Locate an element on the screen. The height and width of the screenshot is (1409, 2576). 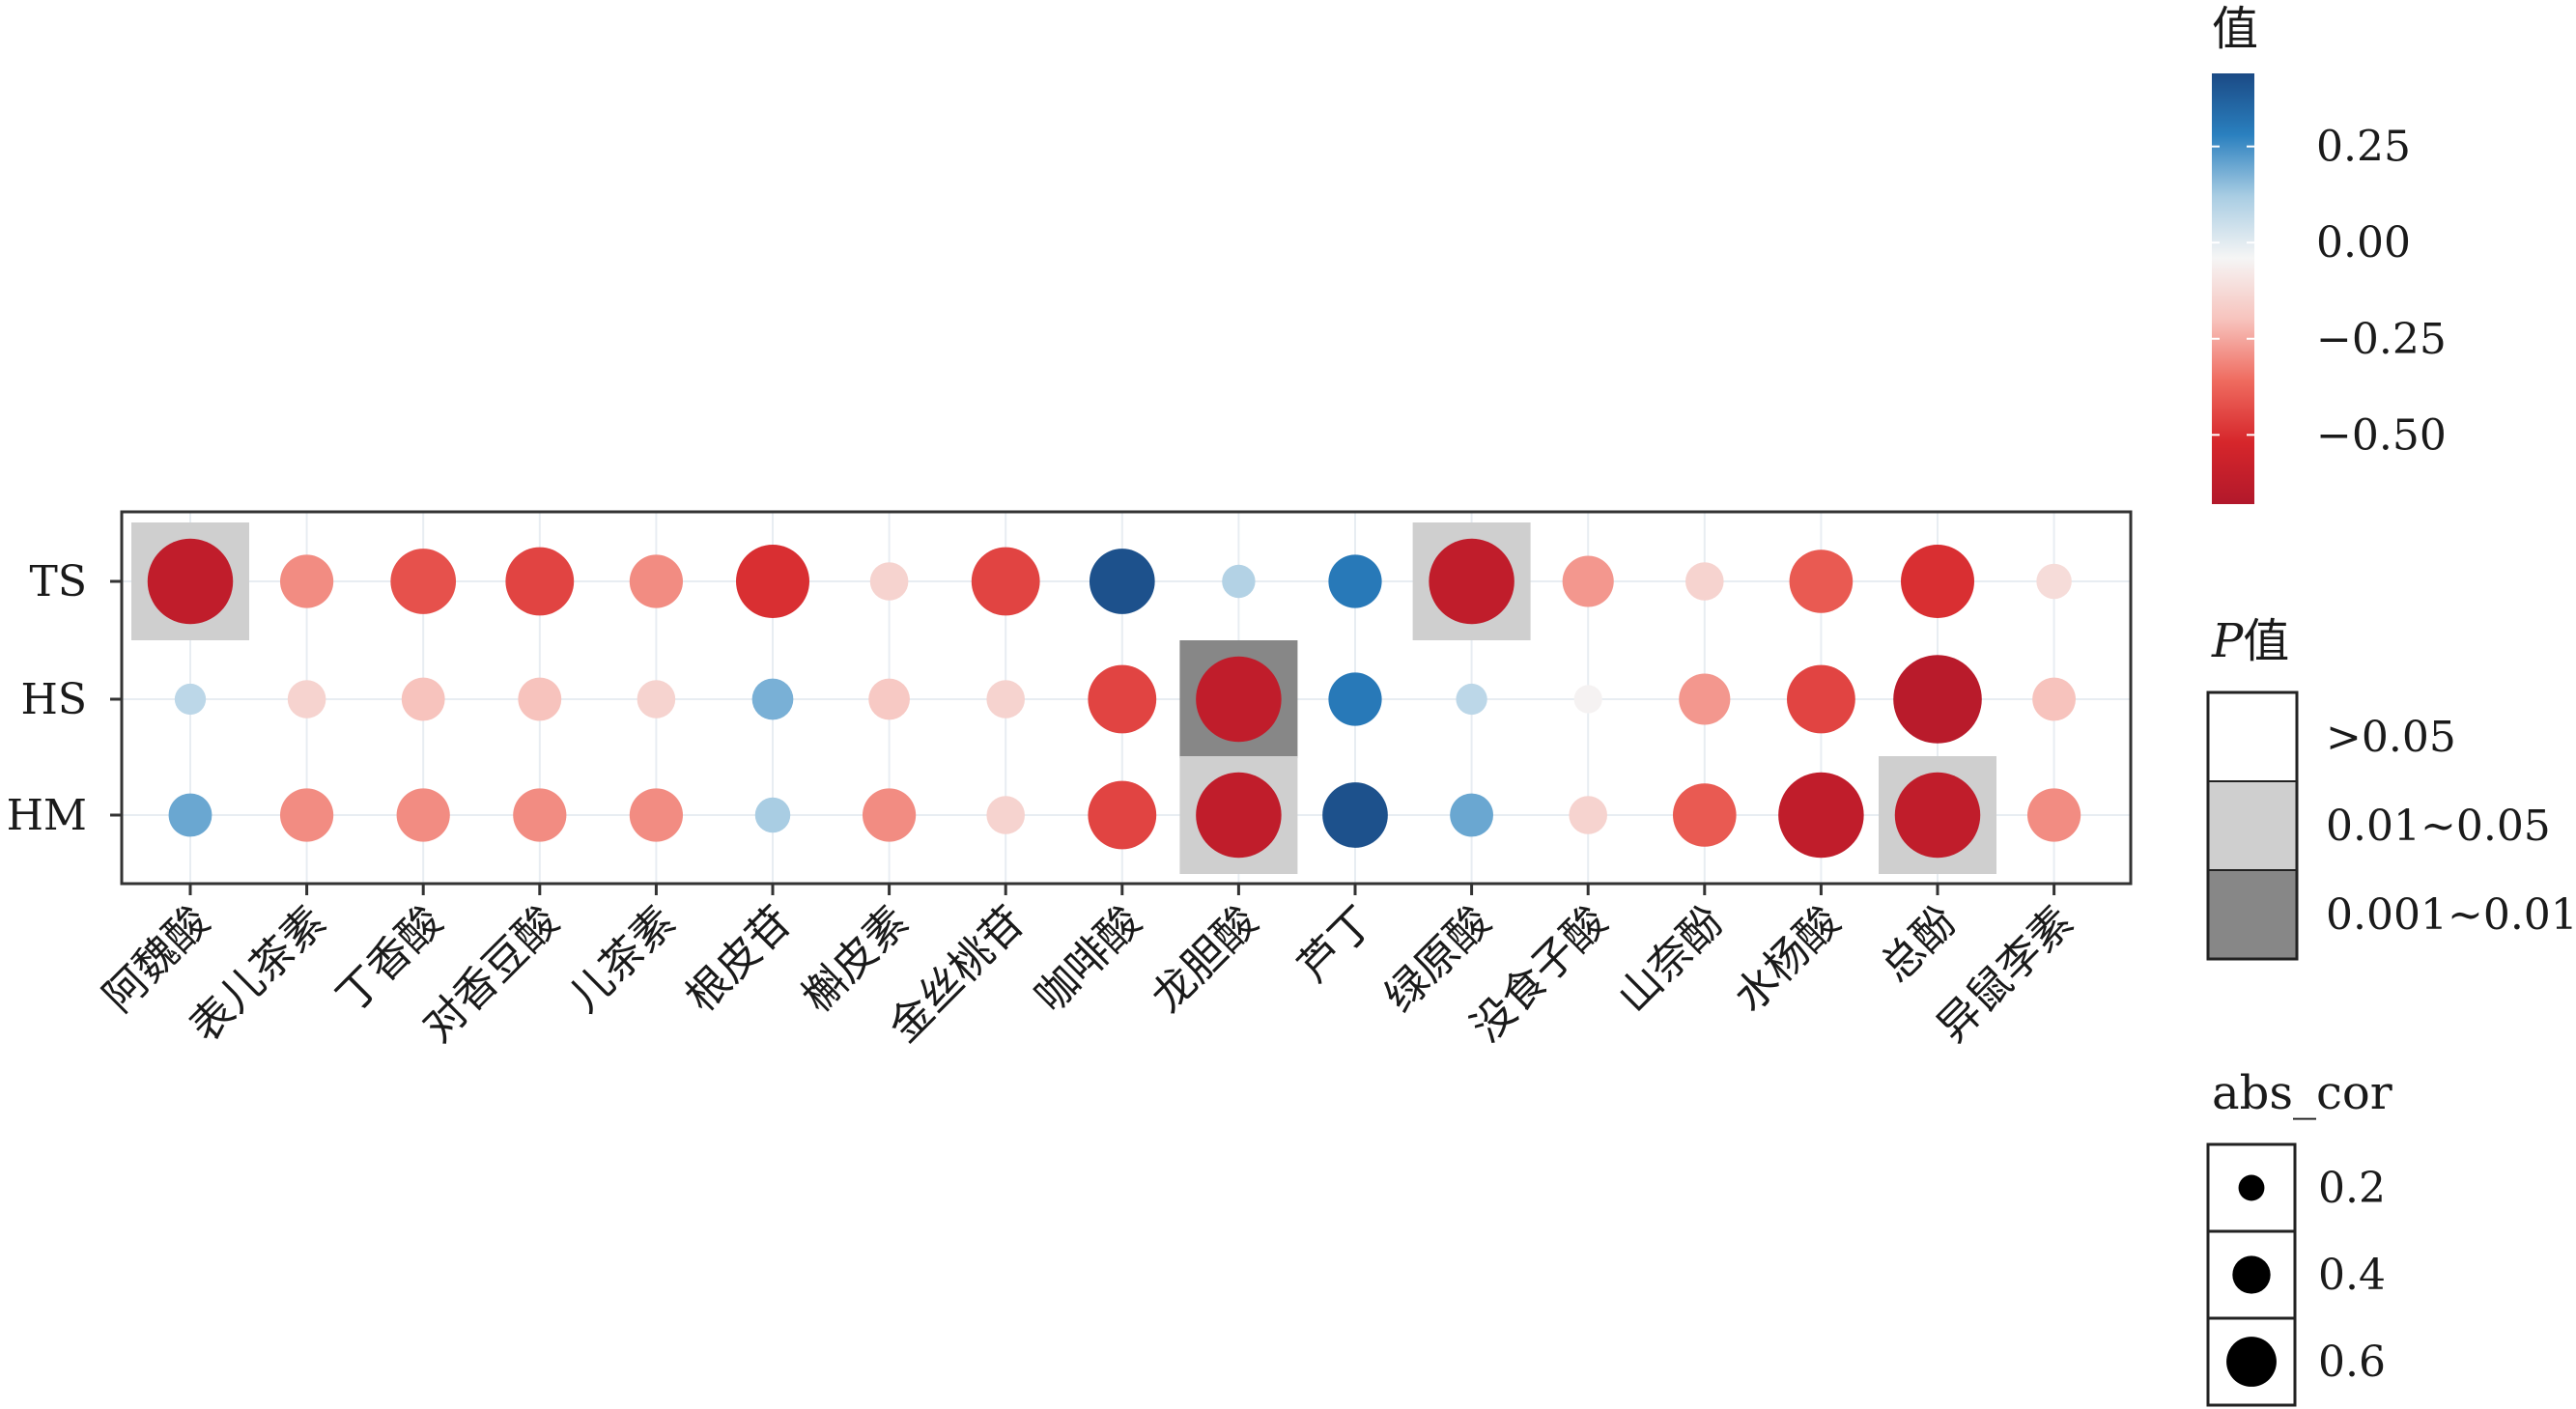
x-tick-label: 山奈酚 is located at coordinates (1670, 959).